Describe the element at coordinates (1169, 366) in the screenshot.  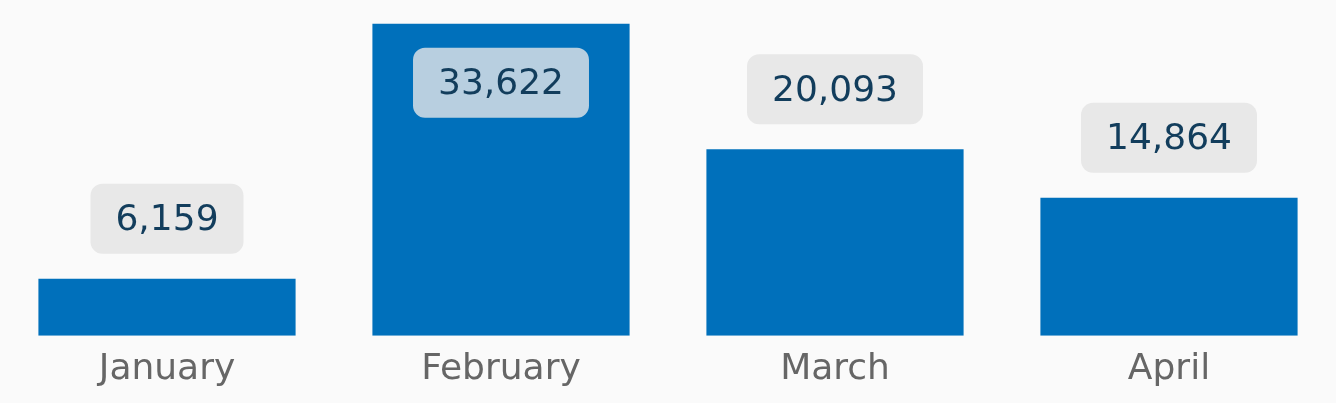
I see `x-tick-label: April` at that location.